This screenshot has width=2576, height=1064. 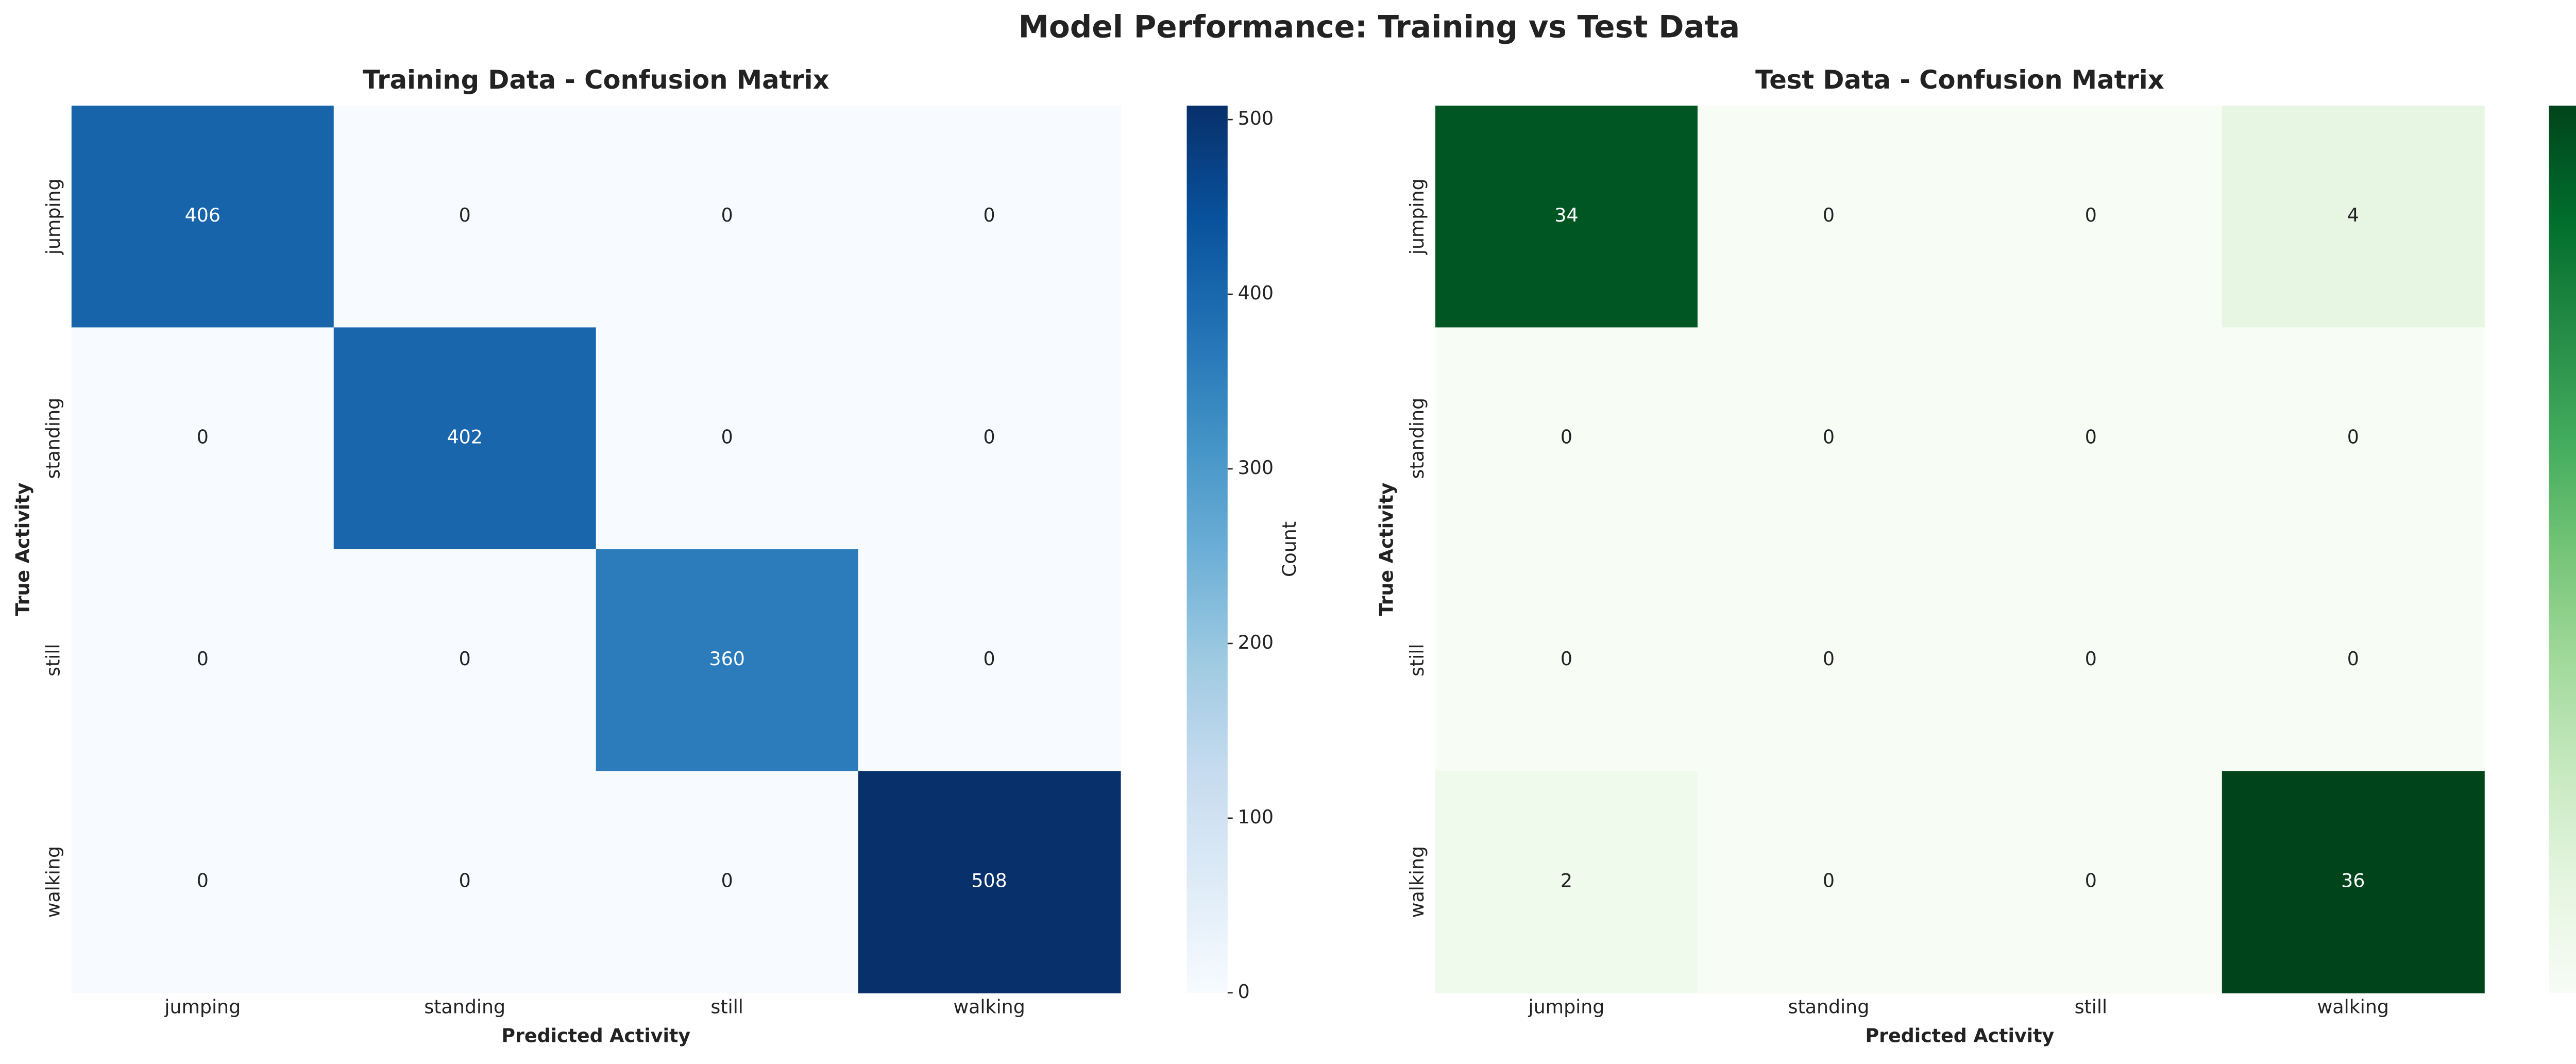 I want to click on cell-label: 406, so click(x=203, y=215).